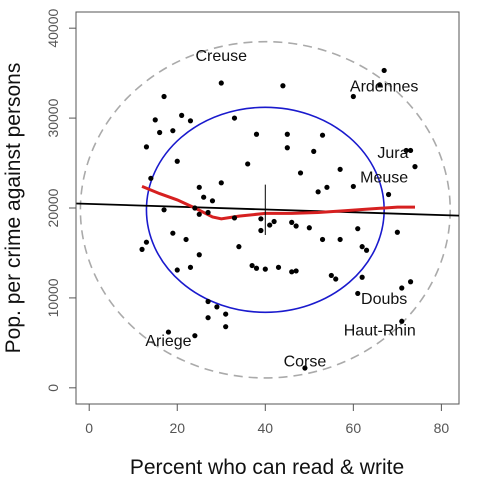 Image resolution: width=480 pixels, height=480 pixels. Describe the element at coordinates (384, 87) in the screenshot. I see `point-label: Ardennes` at that location.